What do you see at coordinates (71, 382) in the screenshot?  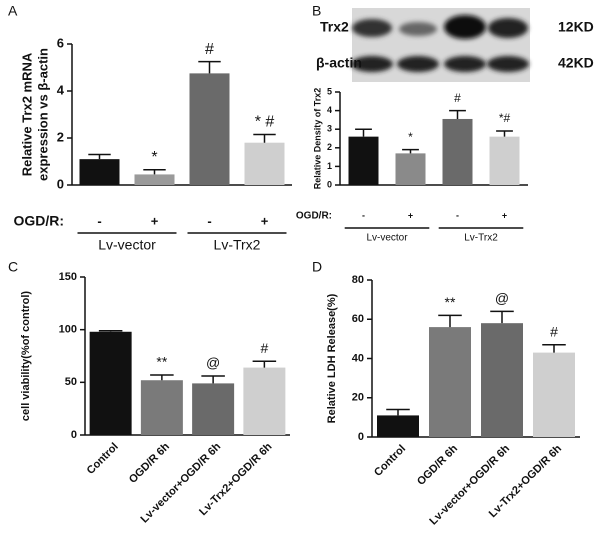 I see `y-tick-label: 50` at bounding box center [71, 382].